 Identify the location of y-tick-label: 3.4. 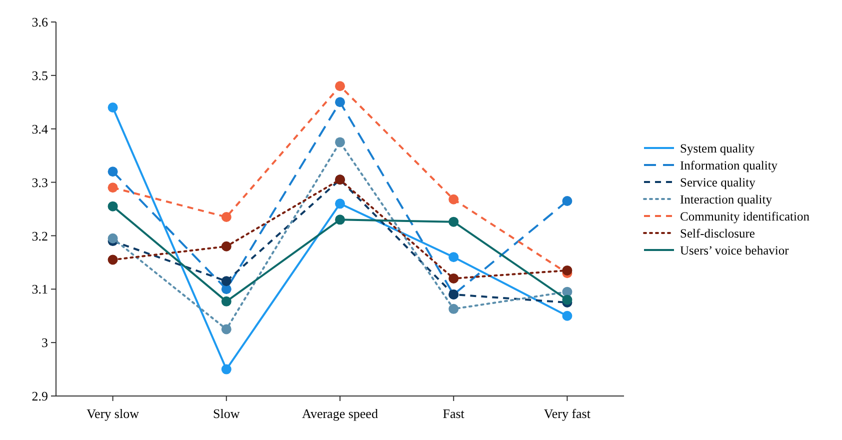
(40, 128).